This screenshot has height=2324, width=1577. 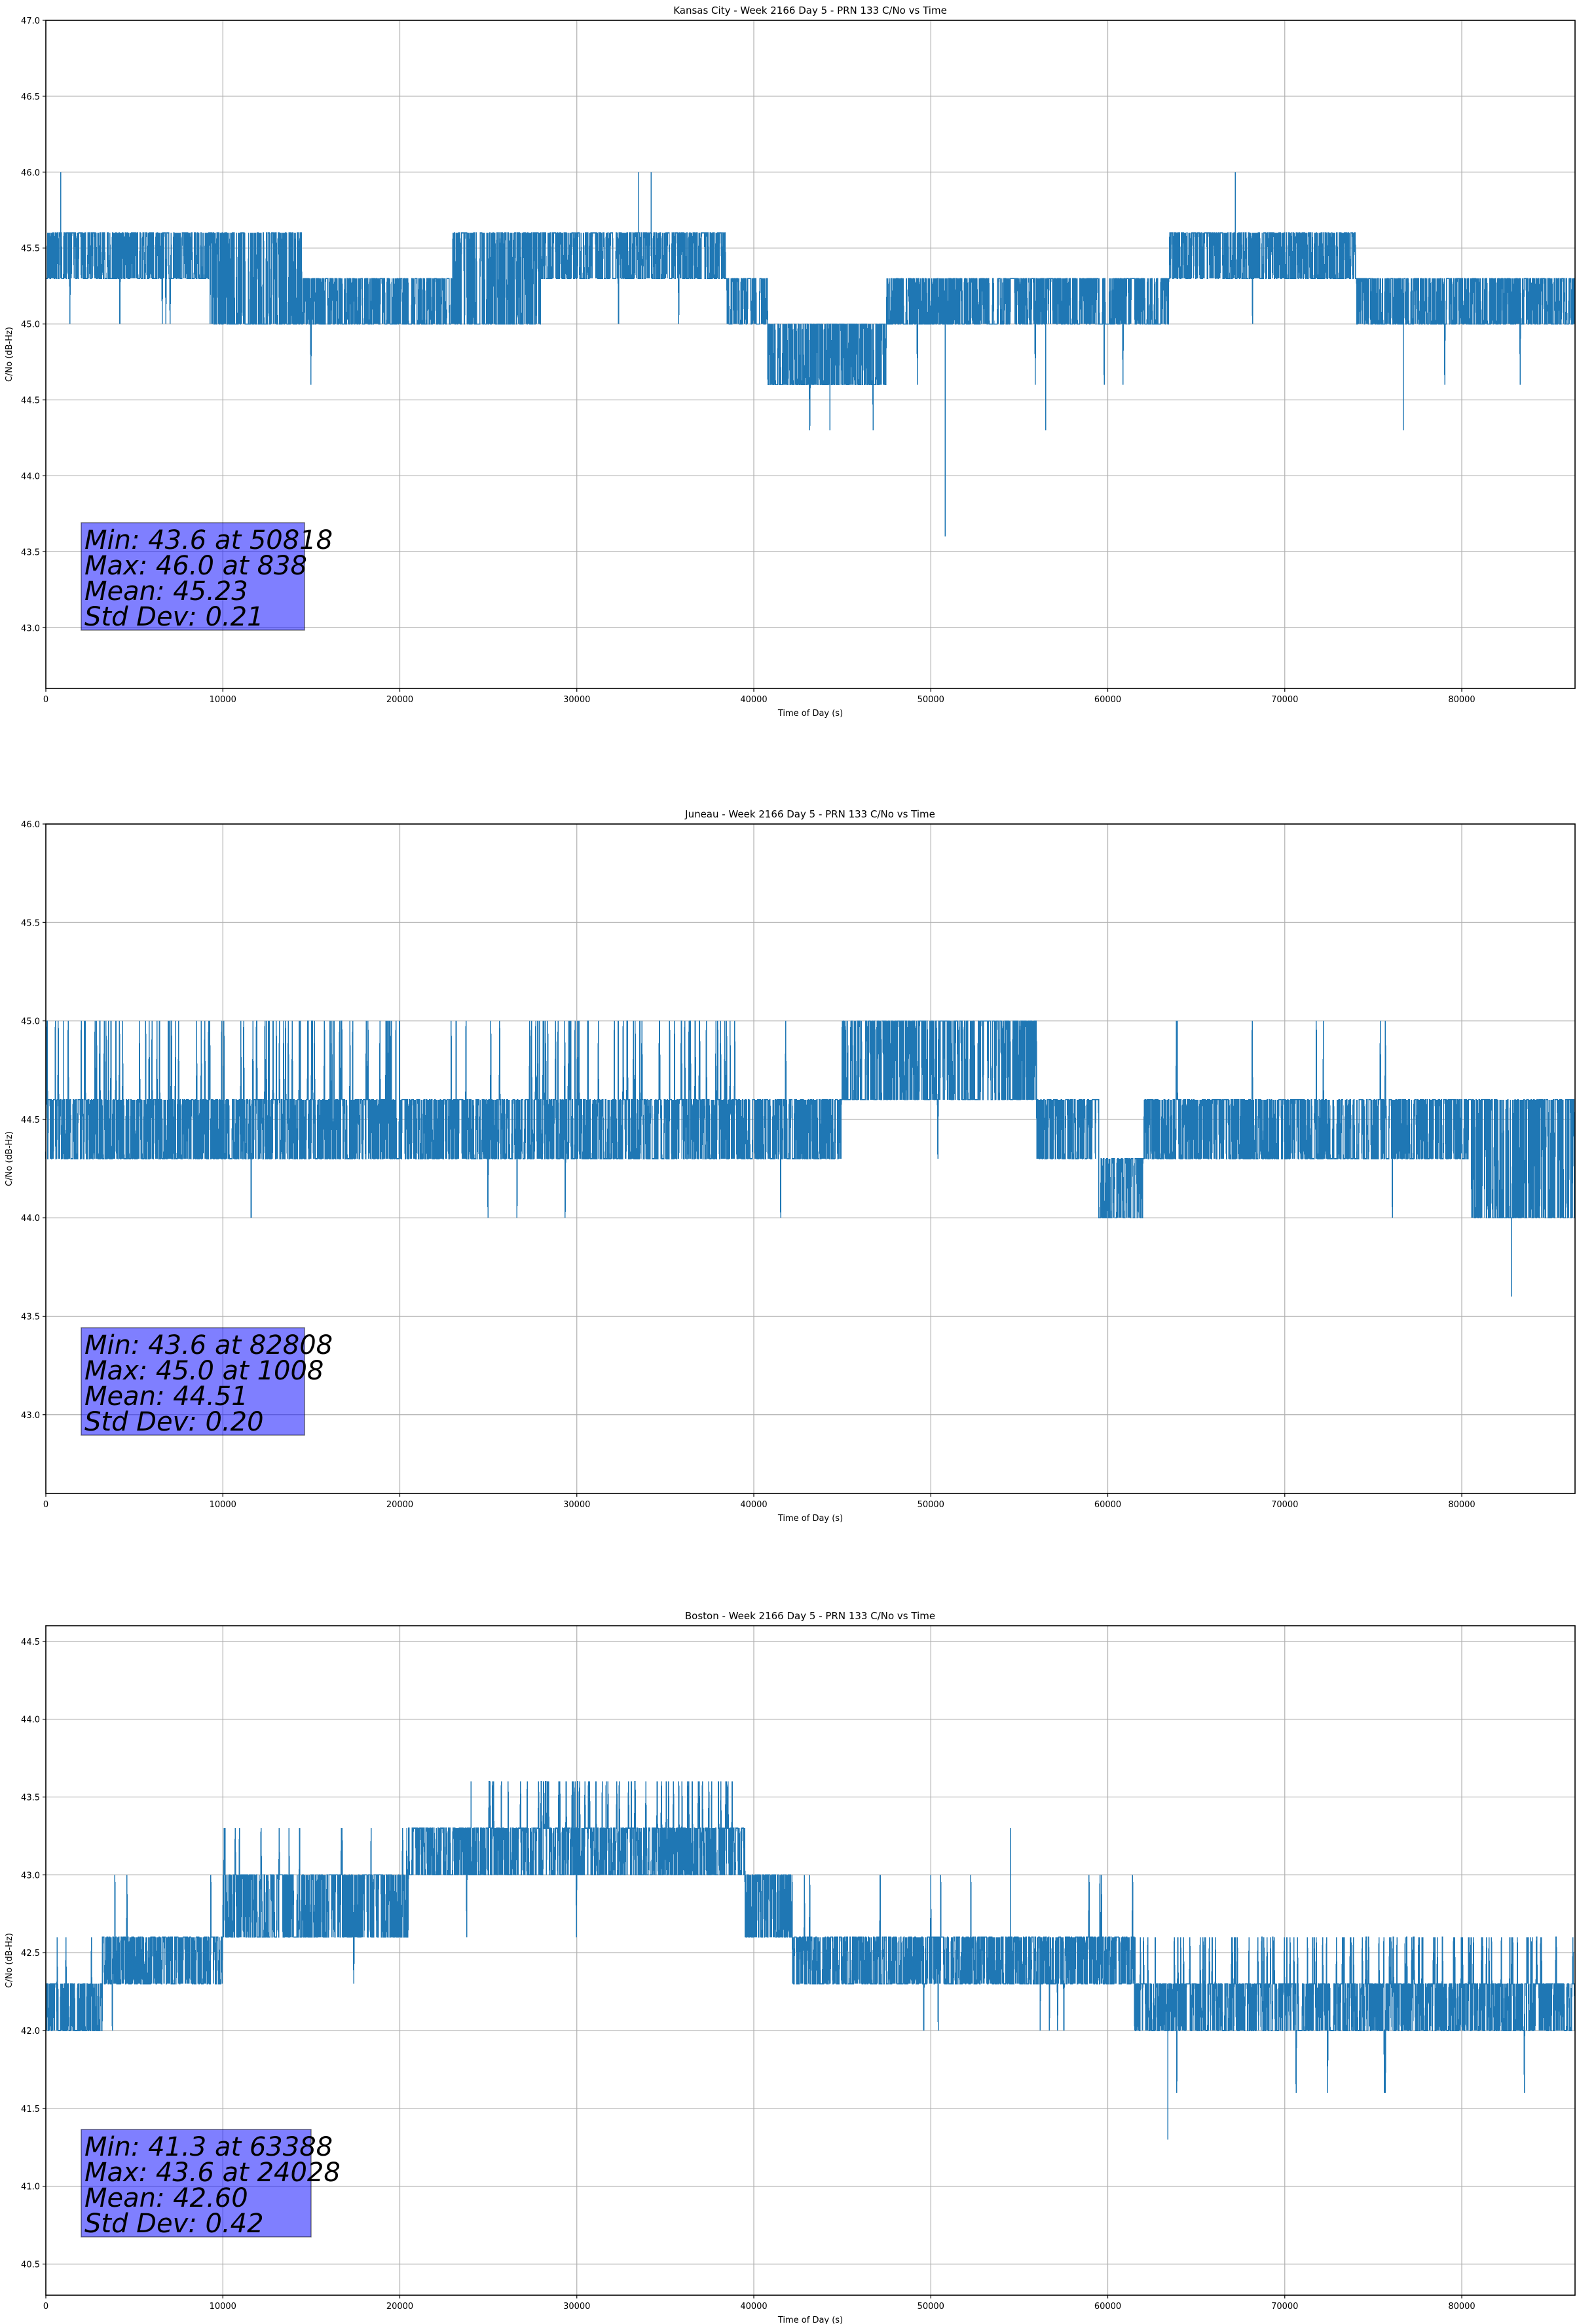 I want to click on y-tick-label: 41.0, so click(x=30, y=2187).